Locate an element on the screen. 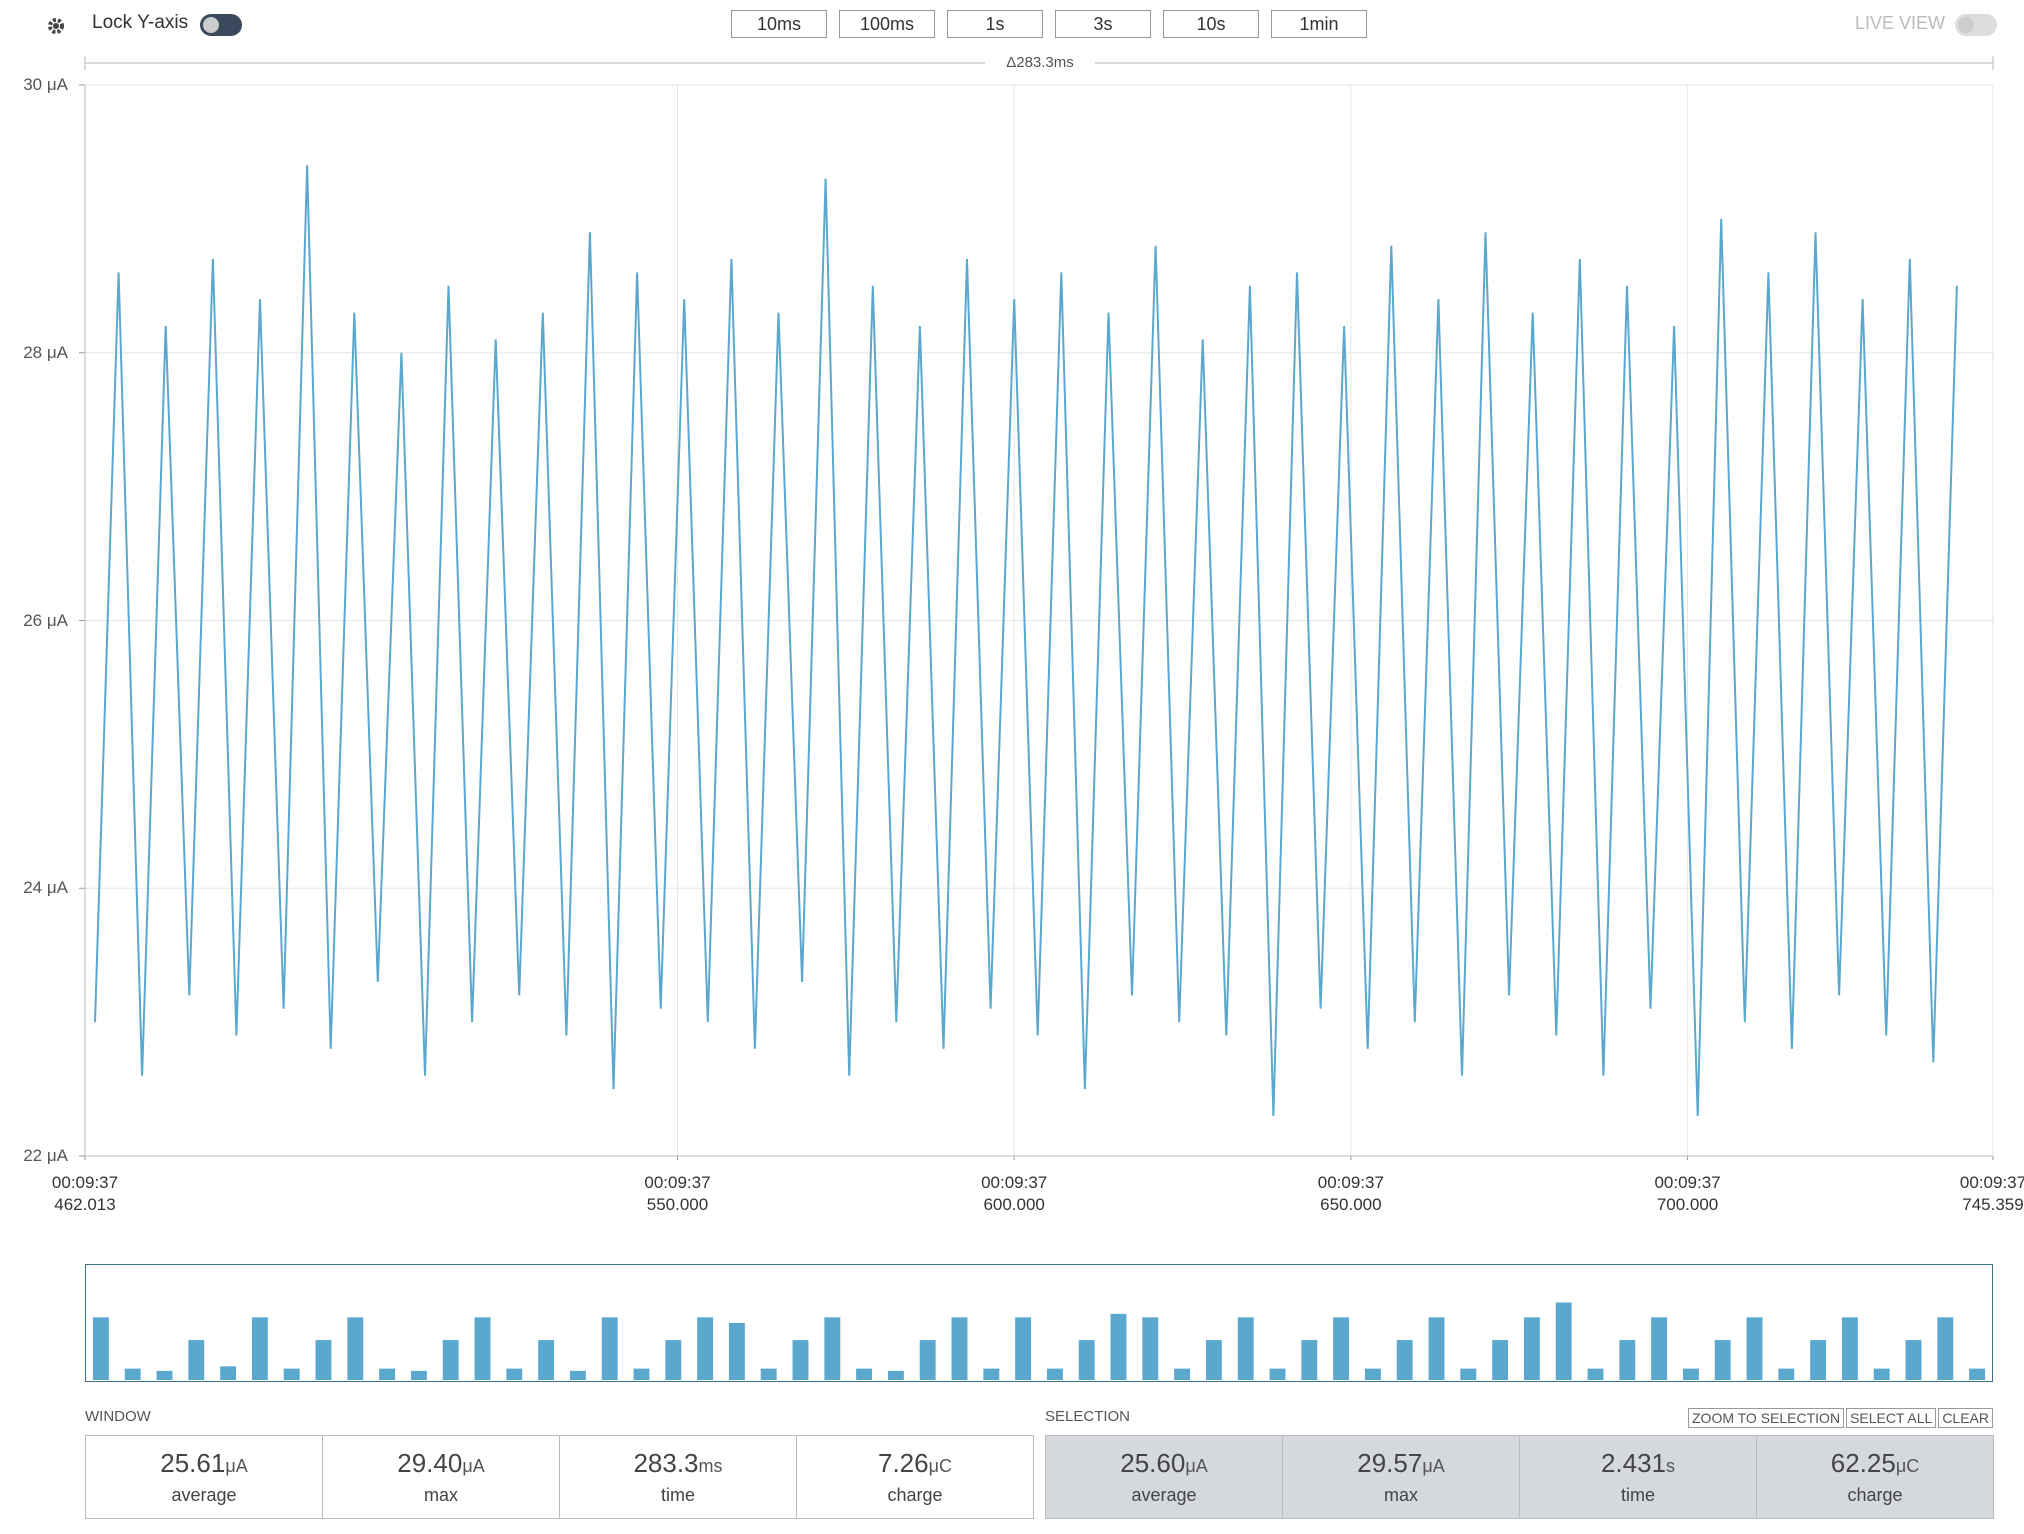 The image size is (2024, 1534). stat-value: 62.25 is located at coordinates (1863, 1463).